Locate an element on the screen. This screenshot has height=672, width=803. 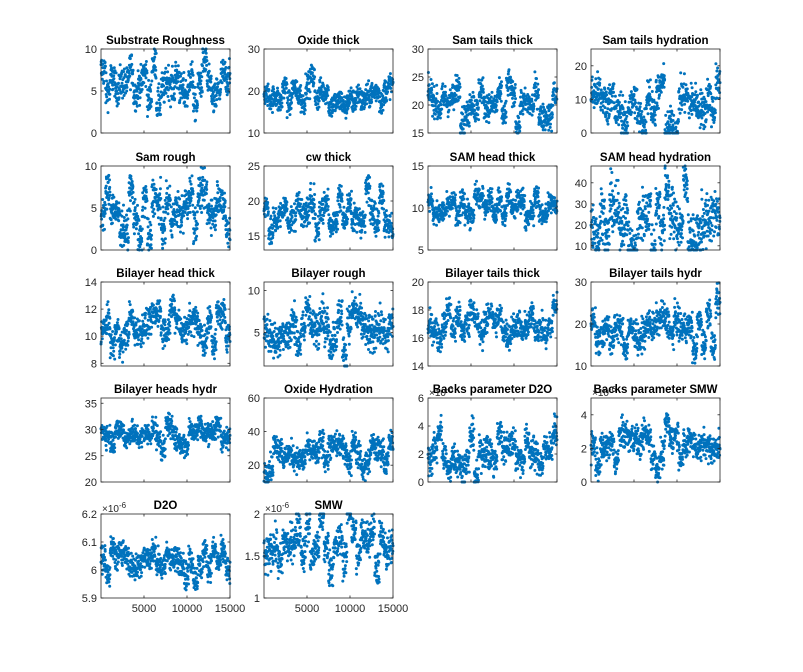
y-tick-label: 5 is located at coordinates (94, 209).